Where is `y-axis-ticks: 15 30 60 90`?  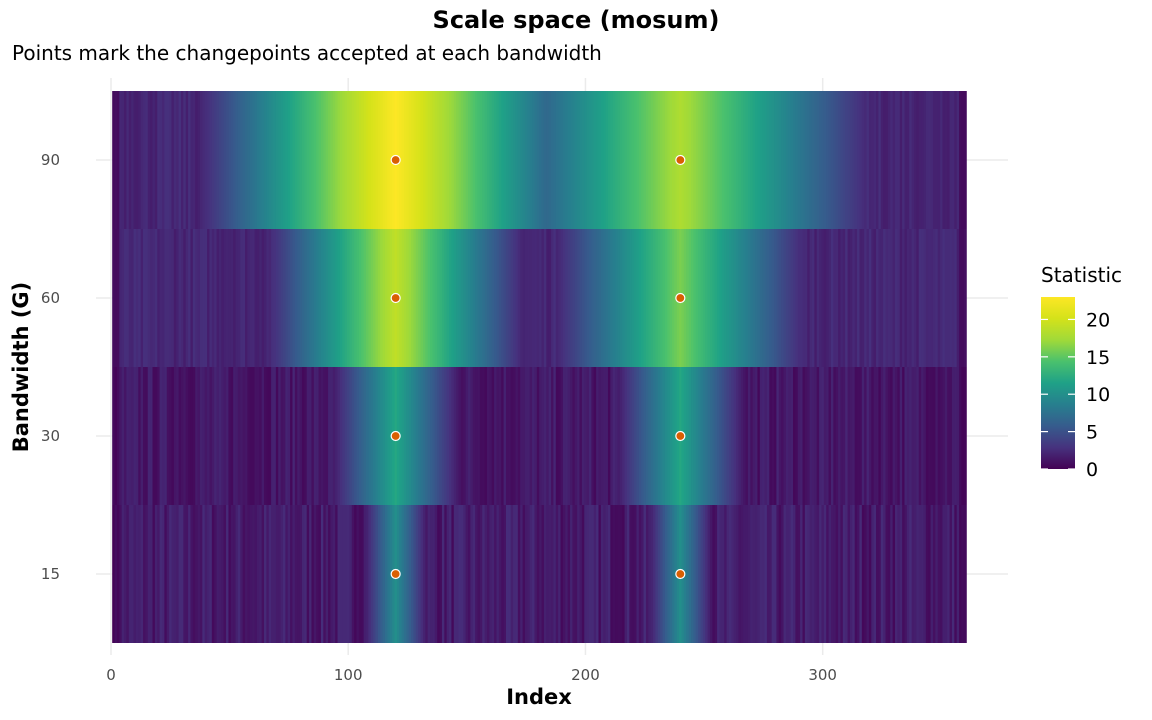
y-axis-ticks: 15 30 60 90 is located at coordinates (50, 367).